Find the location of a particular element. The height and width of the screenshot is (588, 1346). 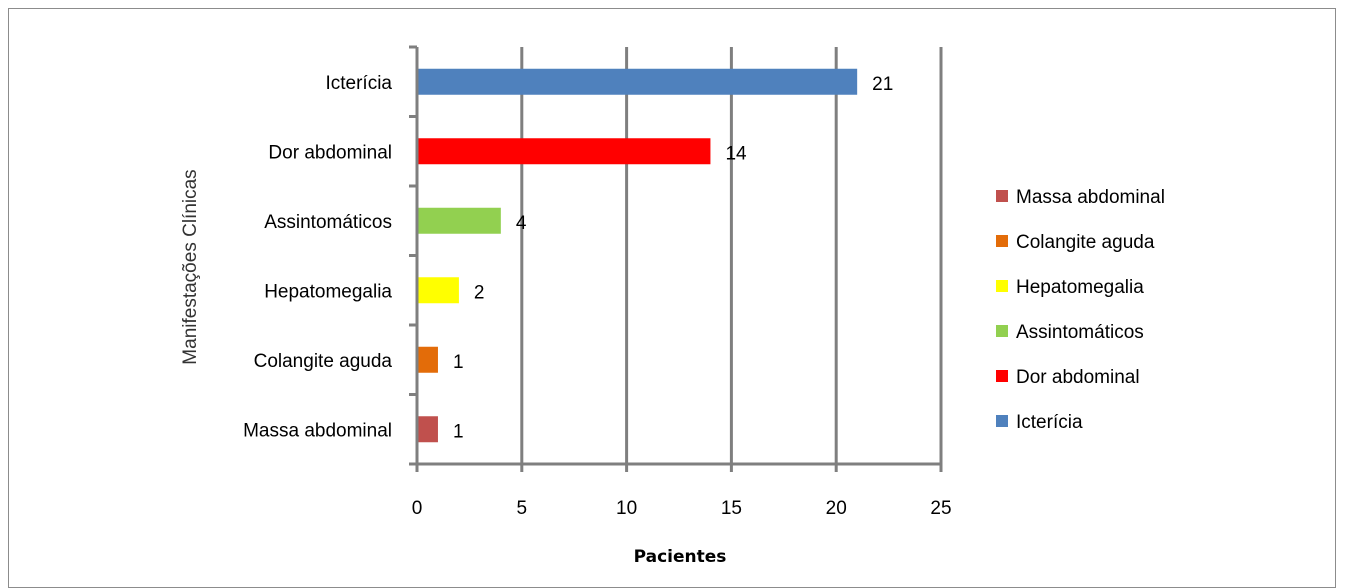

x-tick-label-4: 20 is located at coordinates (836, 508).